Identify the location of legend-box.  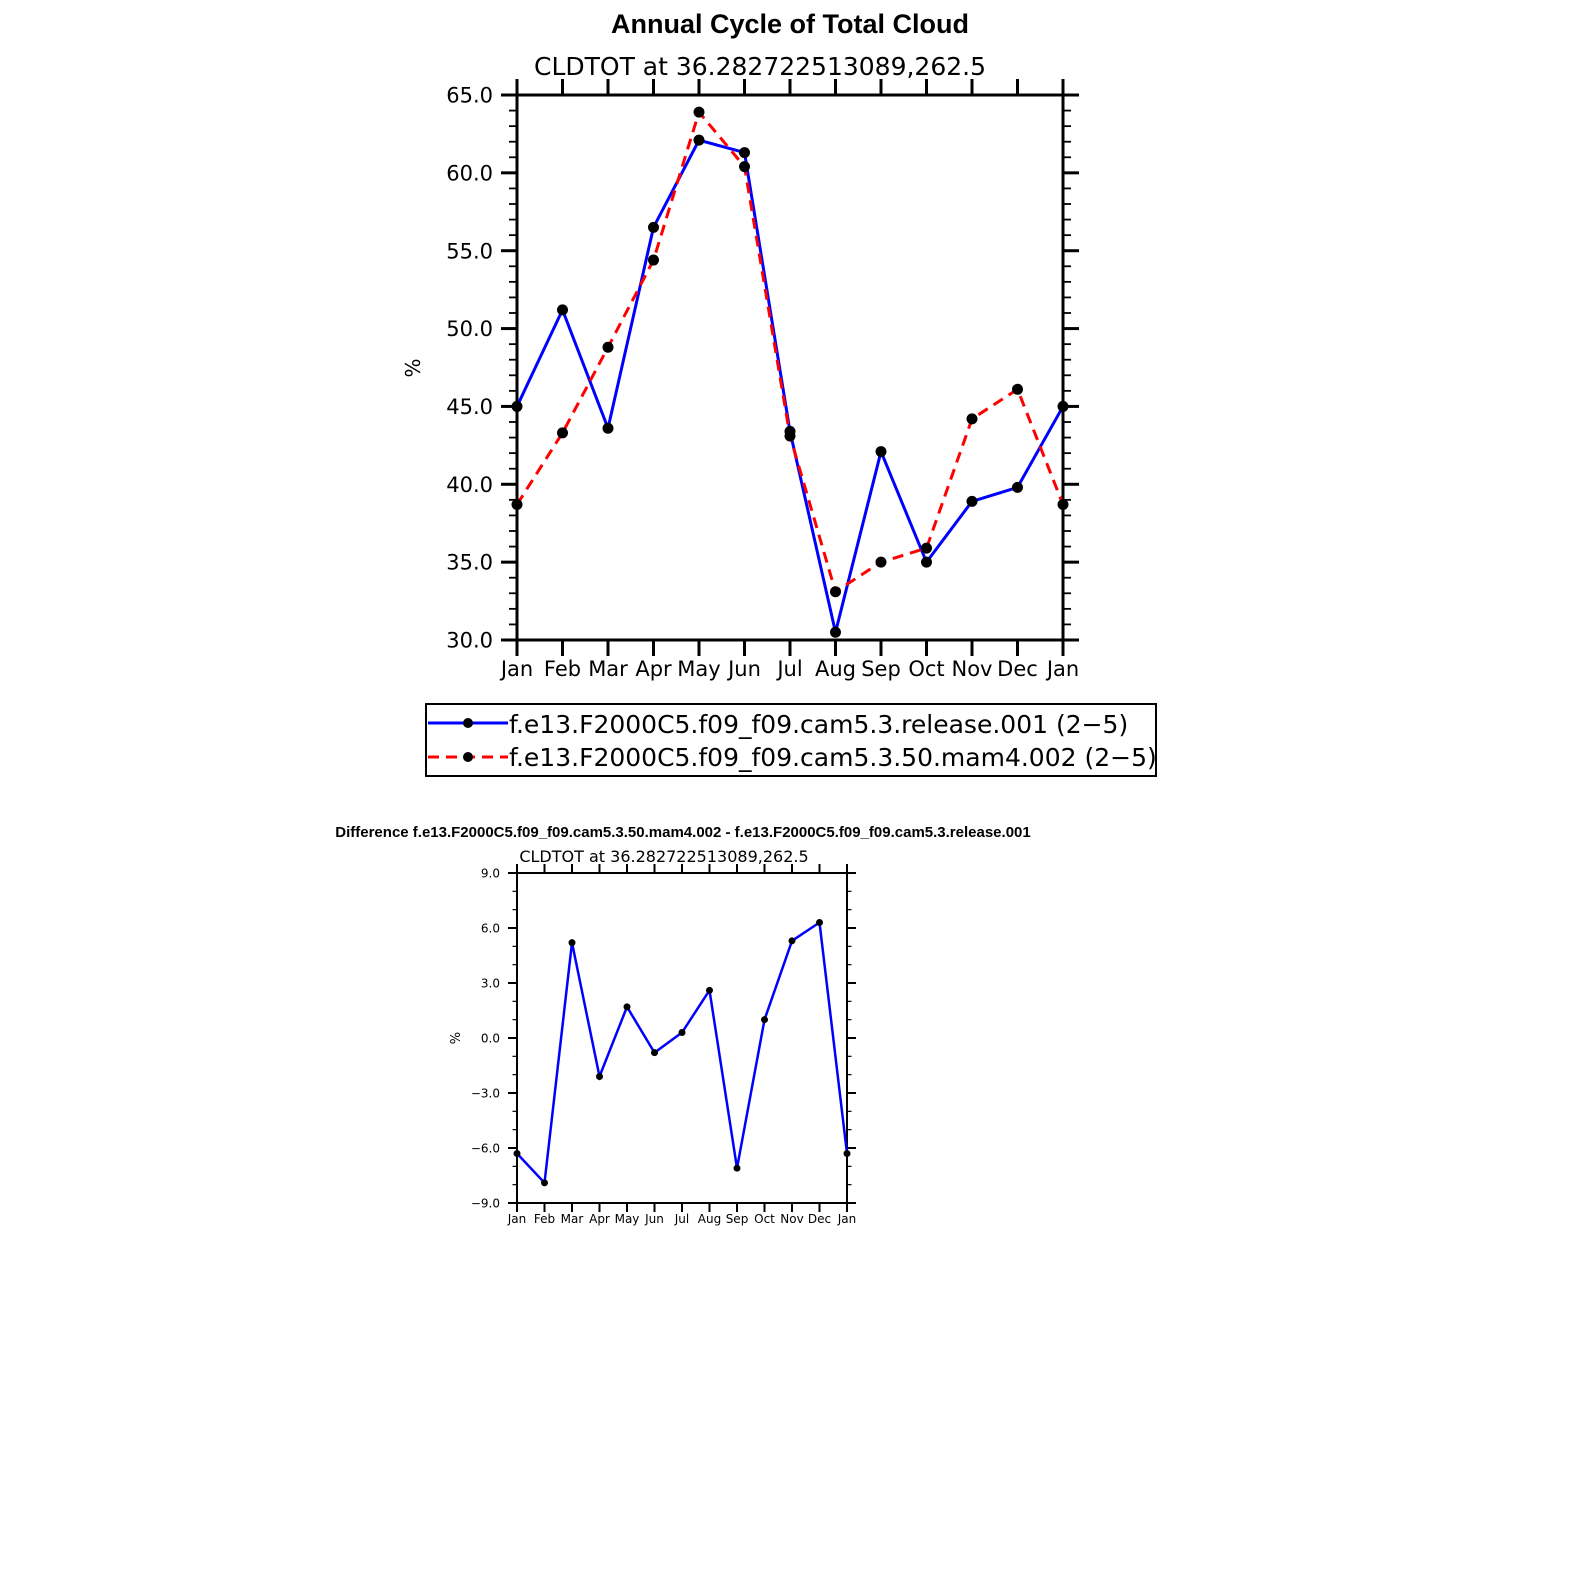
(791, 740).